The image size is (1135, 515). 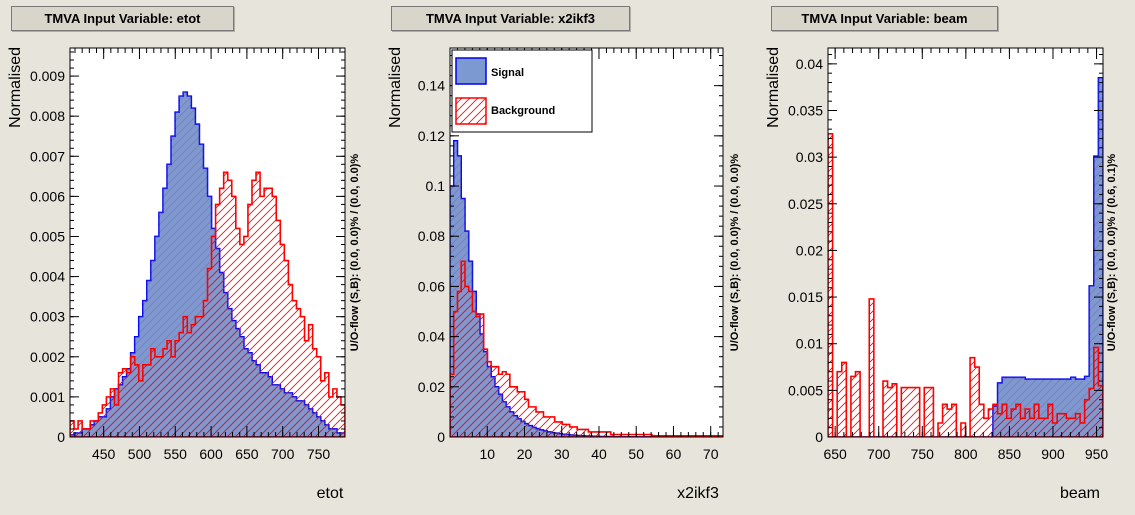 I want to click on y-tick-label: 0.015, so click(x=805, y=297).